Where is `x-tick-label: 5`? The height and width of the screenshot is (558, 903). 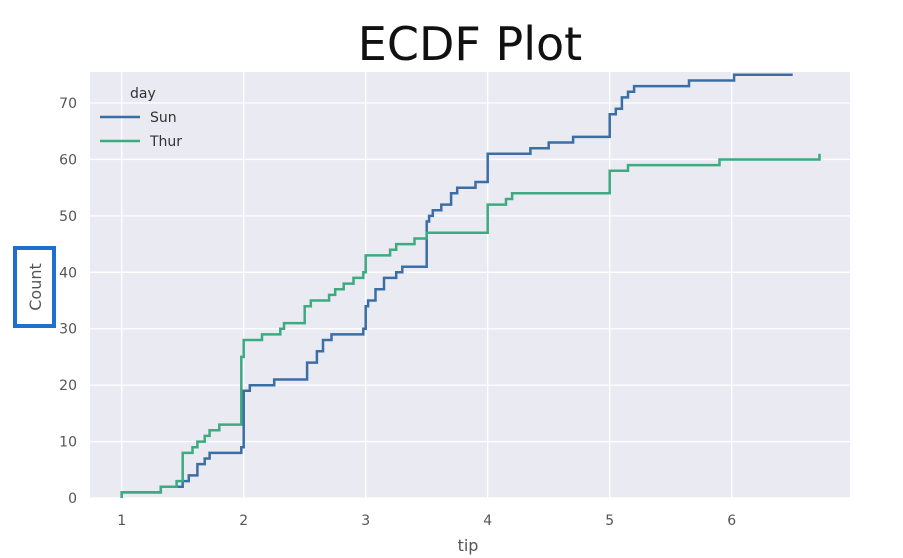
x-tick-label: 5 is located at coordinates (609, 521).